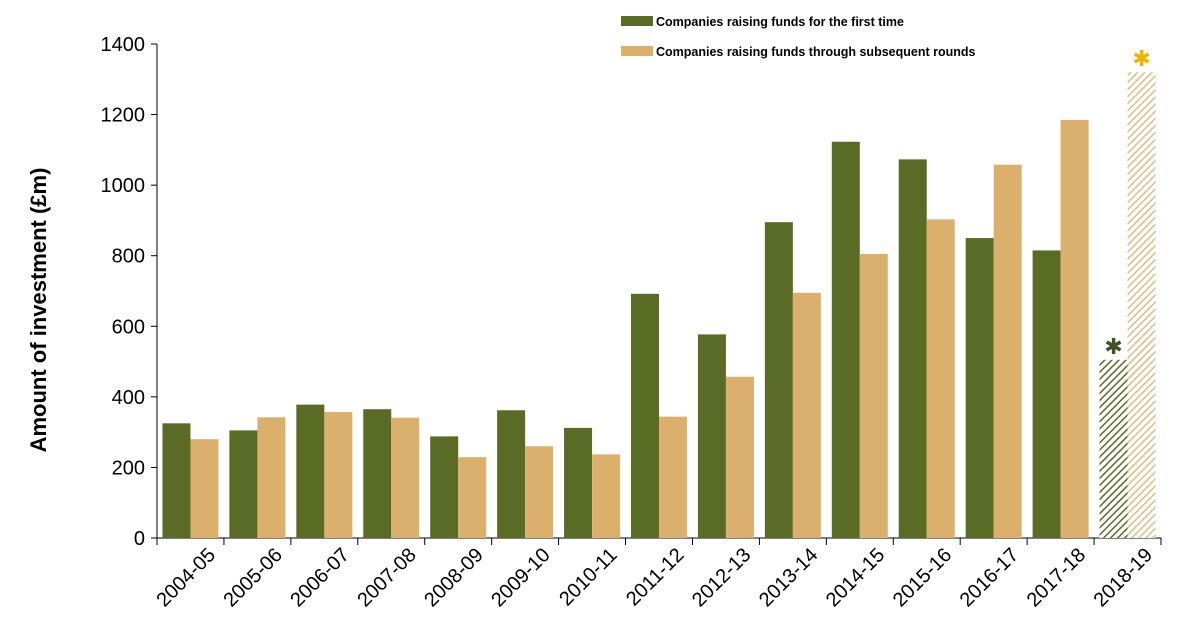 This screenshot has height=642, width=1181. What do you see at coordinates (588, 577) in the screenshot?
I see `x-tick-label: 2010-11` at bounding box center [588, 577].